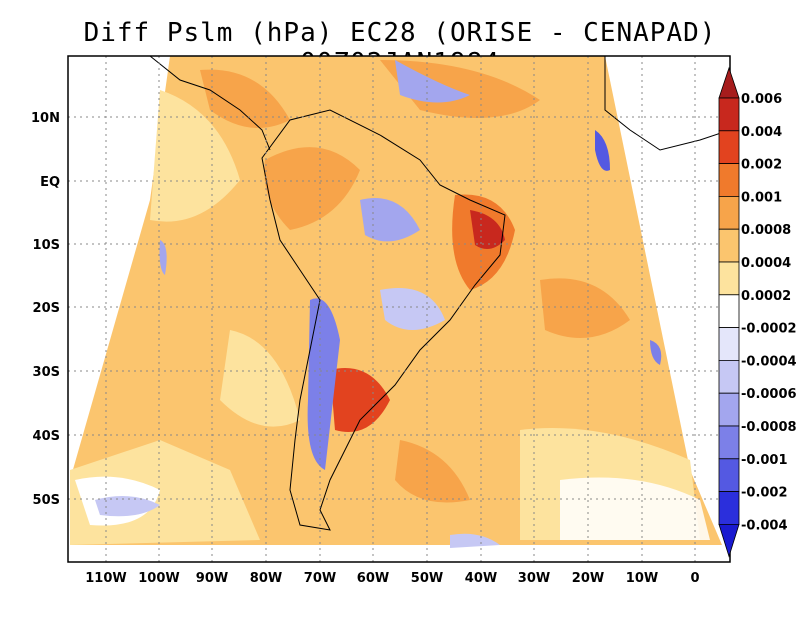 The image size is (800, 618). What do you see at coordinates (266, 578) in the screenshot?
I see `lon-label: 80W` at bounding box center [266, 578].